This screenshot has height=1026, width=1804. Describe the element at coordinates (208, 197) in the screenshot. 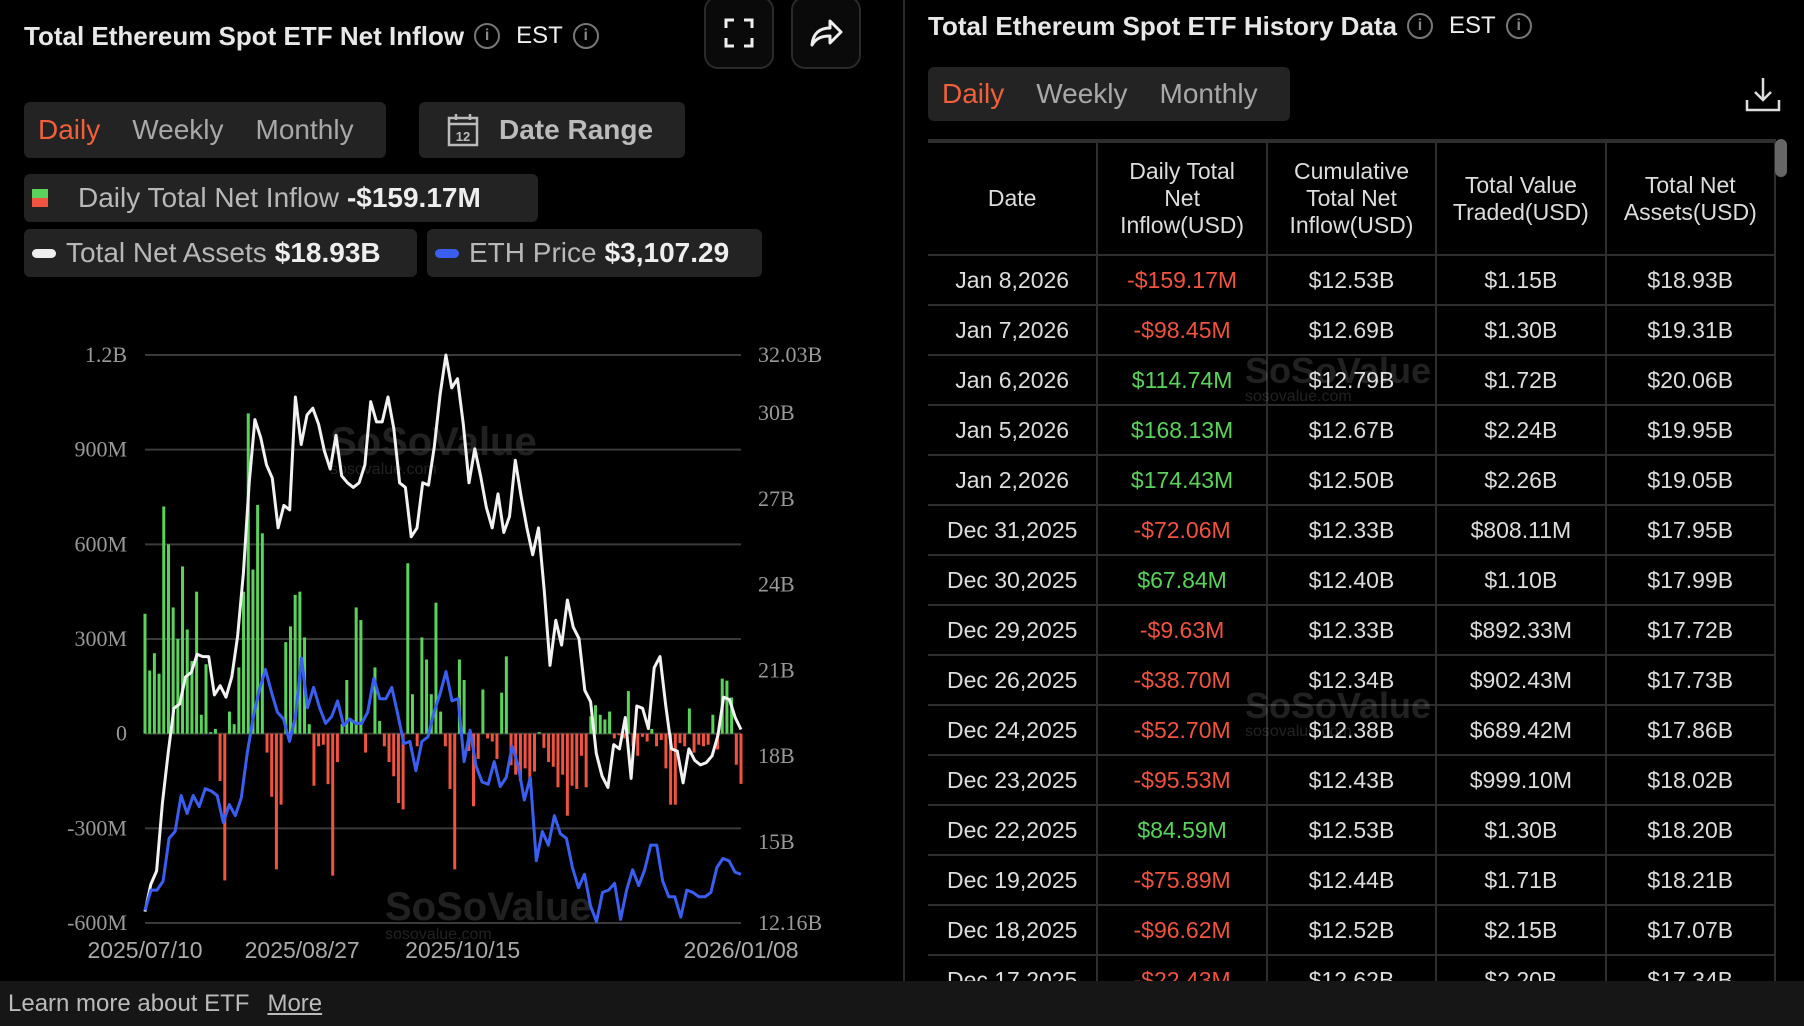

I see `legend-label: Daily Total Net Inflow` at that location.